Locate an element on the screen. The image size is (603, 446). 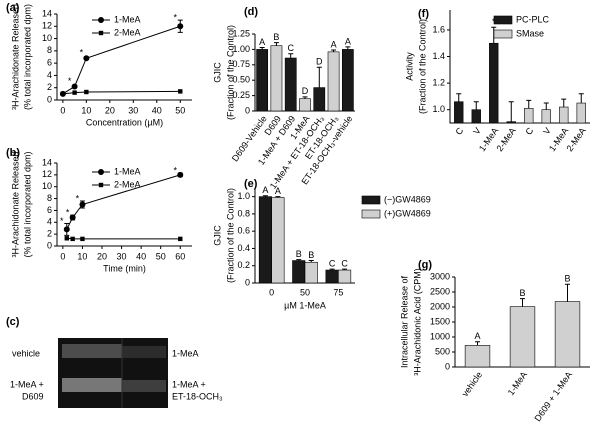
x-tick-label: 60 is located at coordinates (180, 256).